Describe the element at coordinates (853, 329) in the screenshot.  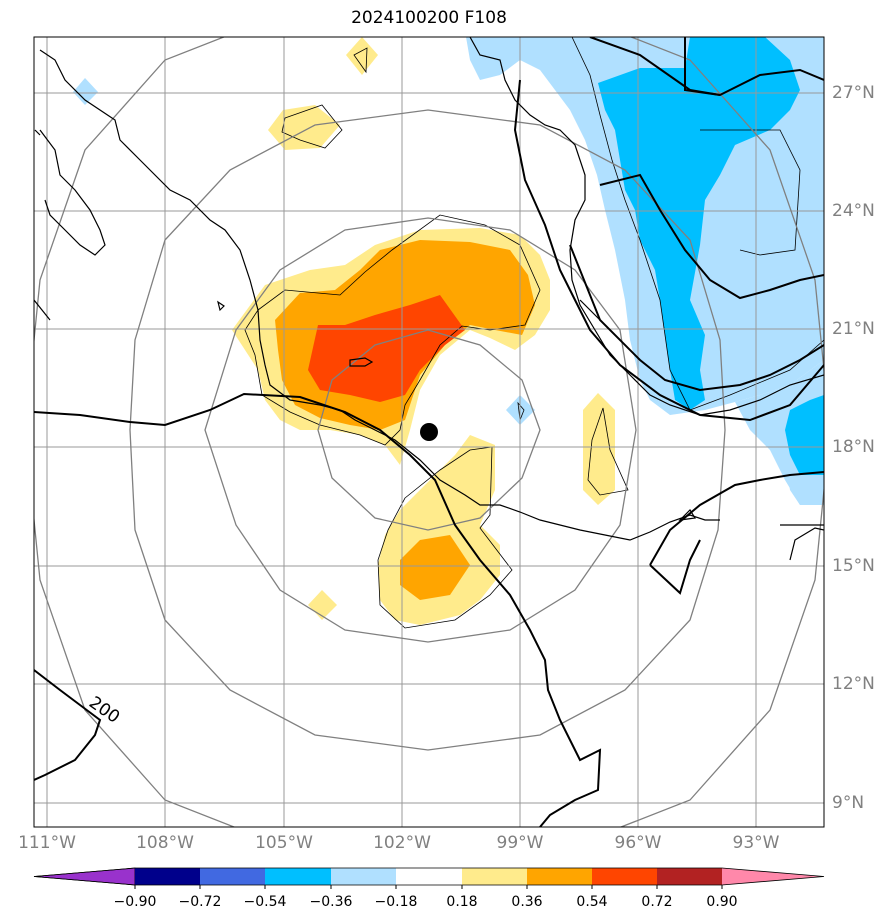
I see `lat-label: 21°N` at that location.